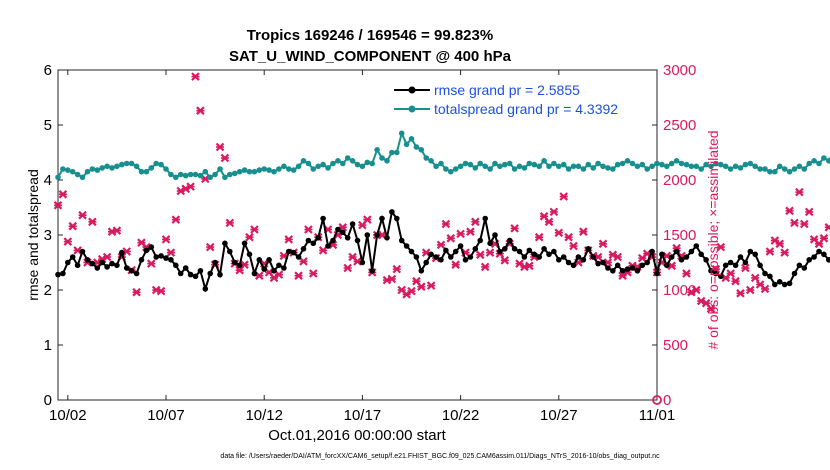 This screenshot has height=470, width=830. What do you see at coordinates (48, 400) in the screenshot?
I see `y-tick-label-left: 0` at bounding box center [48, 400].